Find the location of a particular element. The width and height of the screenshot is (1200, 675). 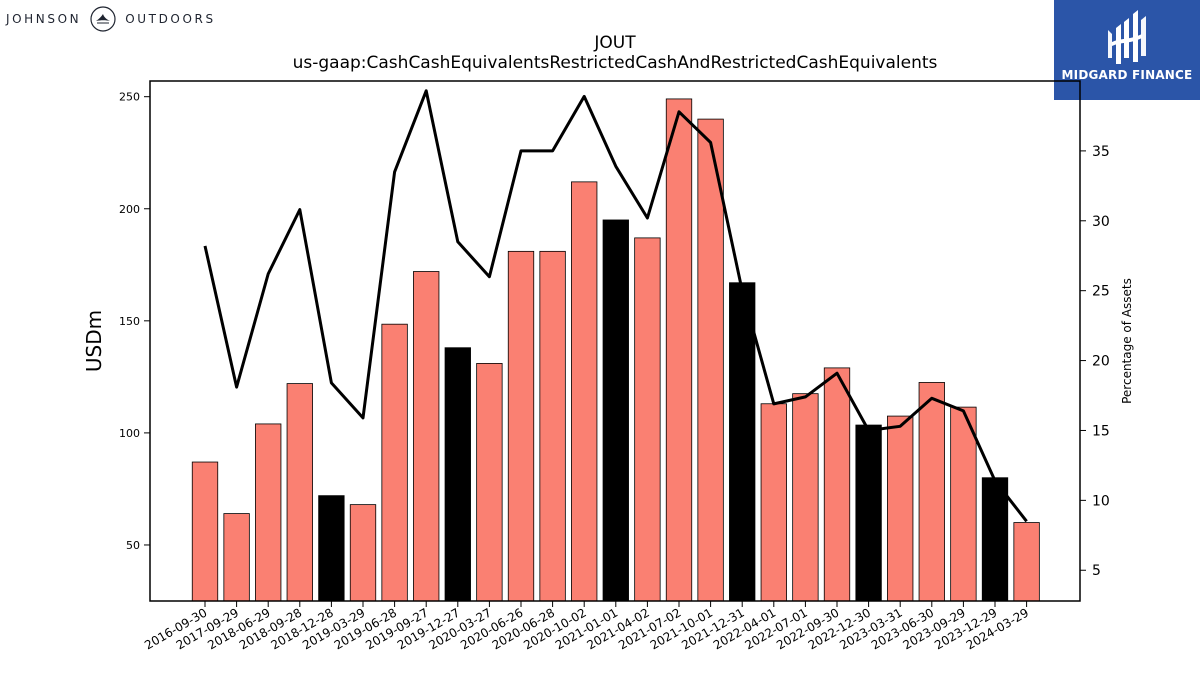

y2-tick-label: 20 is located at coordinates (1101, 362).